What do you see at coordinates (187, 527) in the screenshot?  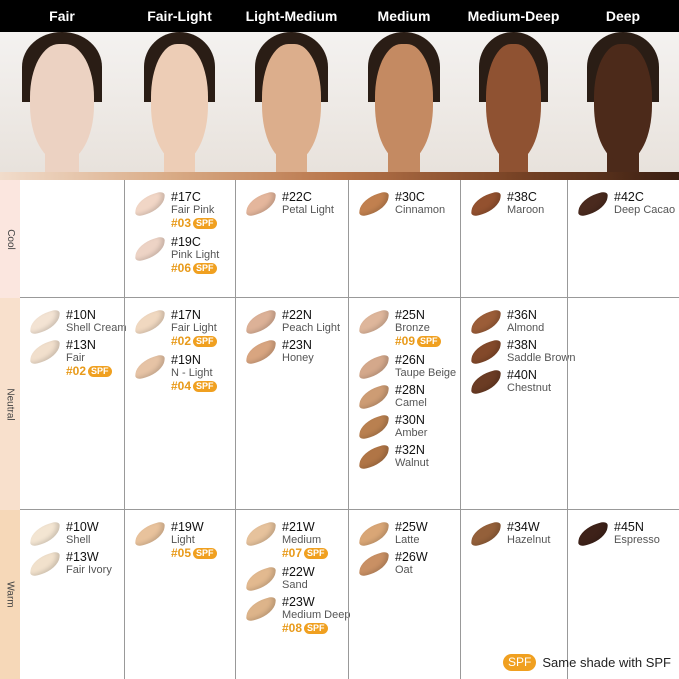 I see `shade-code: #19W` at bounding box center [187, 527].